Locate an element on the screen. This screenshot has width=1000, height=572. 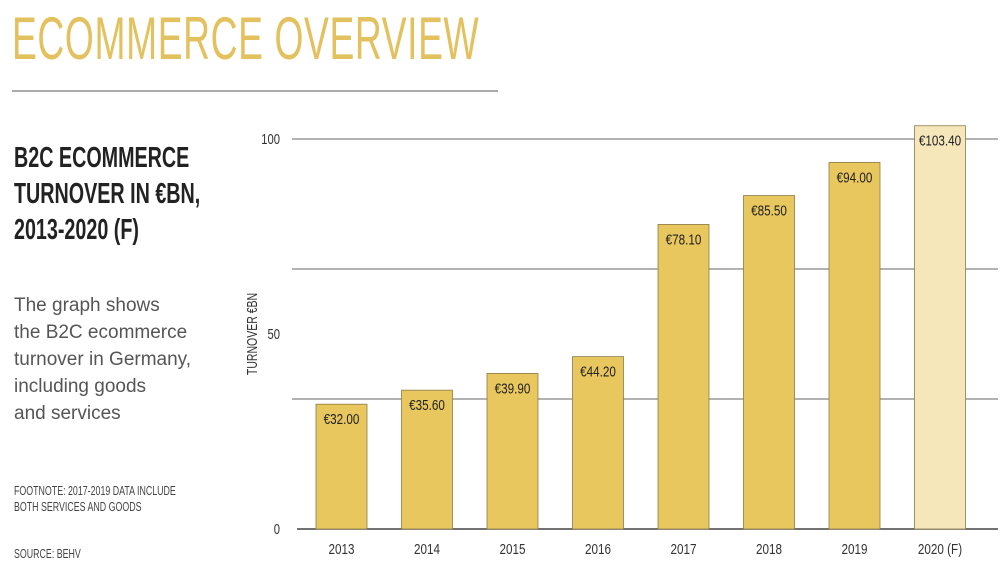
x-tick-label: 2019 is located at coordinates (854, 549).